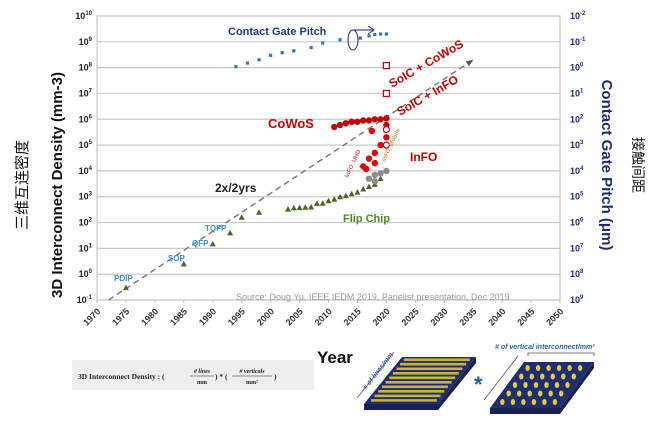  What do you see at coordinates (88, 14) in the screenshot?
I see `y-tick-exponent: 10` at bounding box center [88, 14].